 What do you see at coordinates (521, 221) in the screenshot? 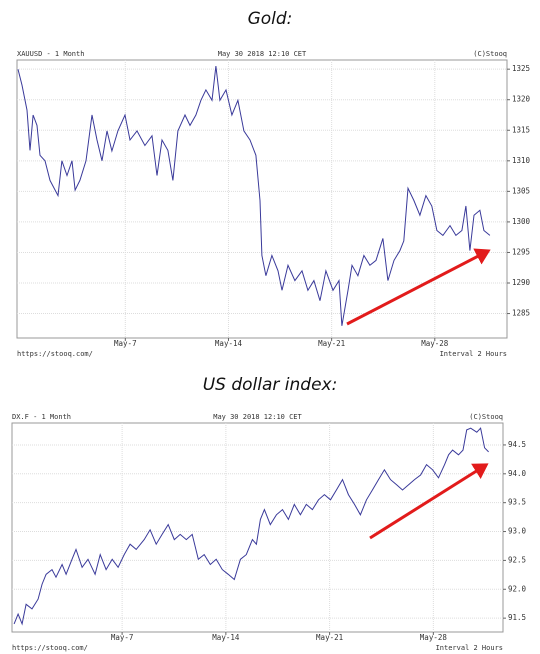
I see `y-tick-label: 1300` at bounding box center [521, 221].